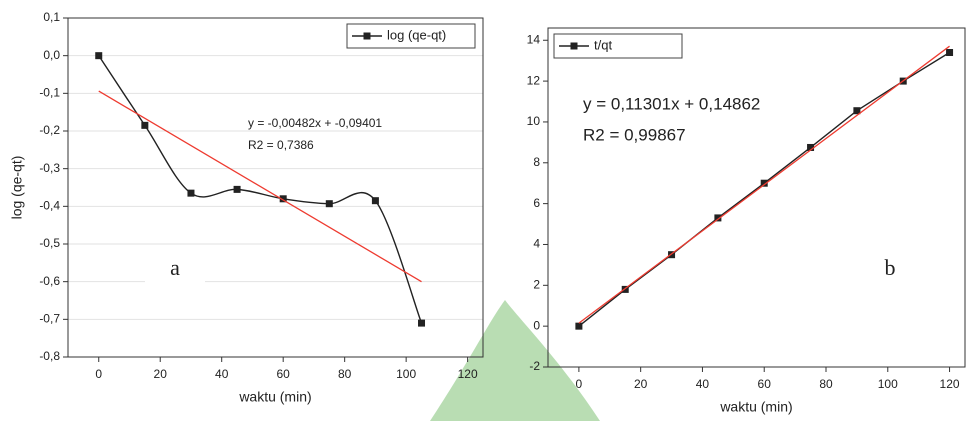  I want to click on panel-label: b, so click(890, 267).